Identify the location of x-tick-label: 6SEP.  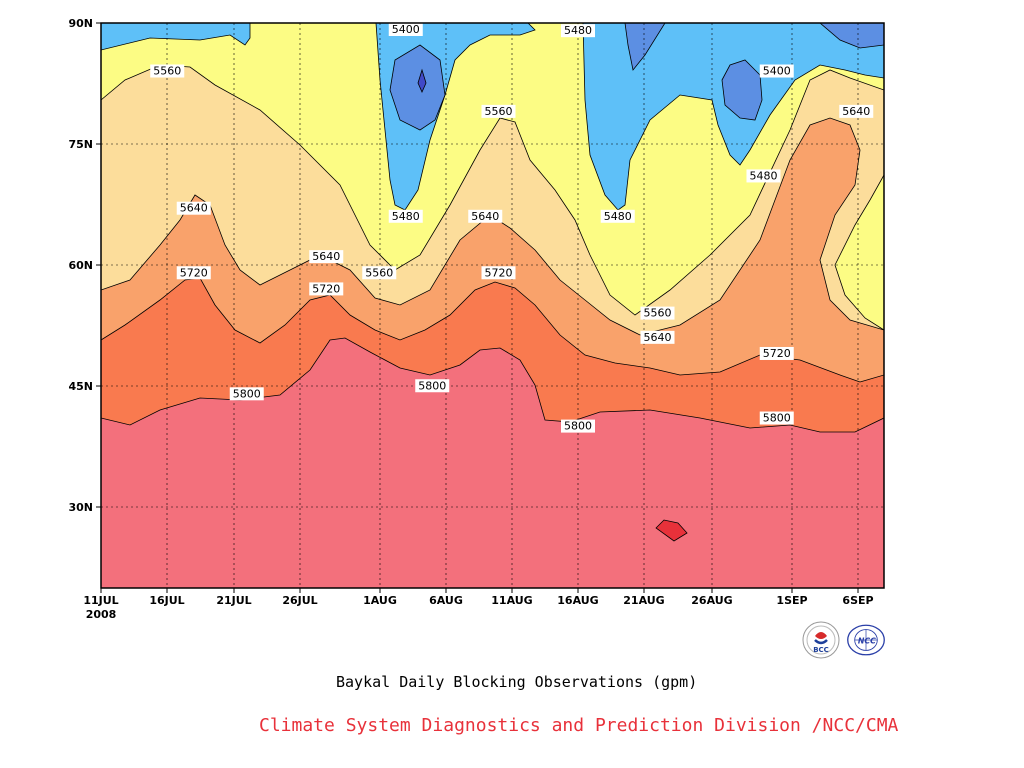
(857, 600).